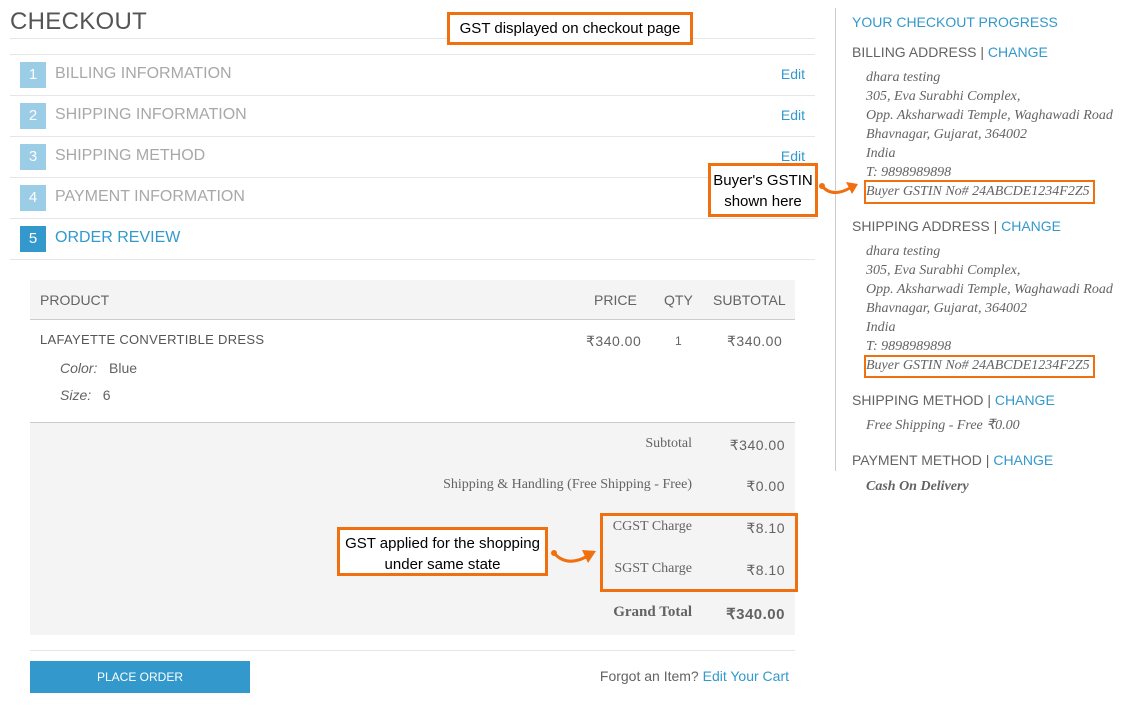  What do you see at coordinates (412, 156) in the screenshot?
I see `step-shipping-method: 3 SHIPPING METHOD Edit` at bounding box center [412, 156].